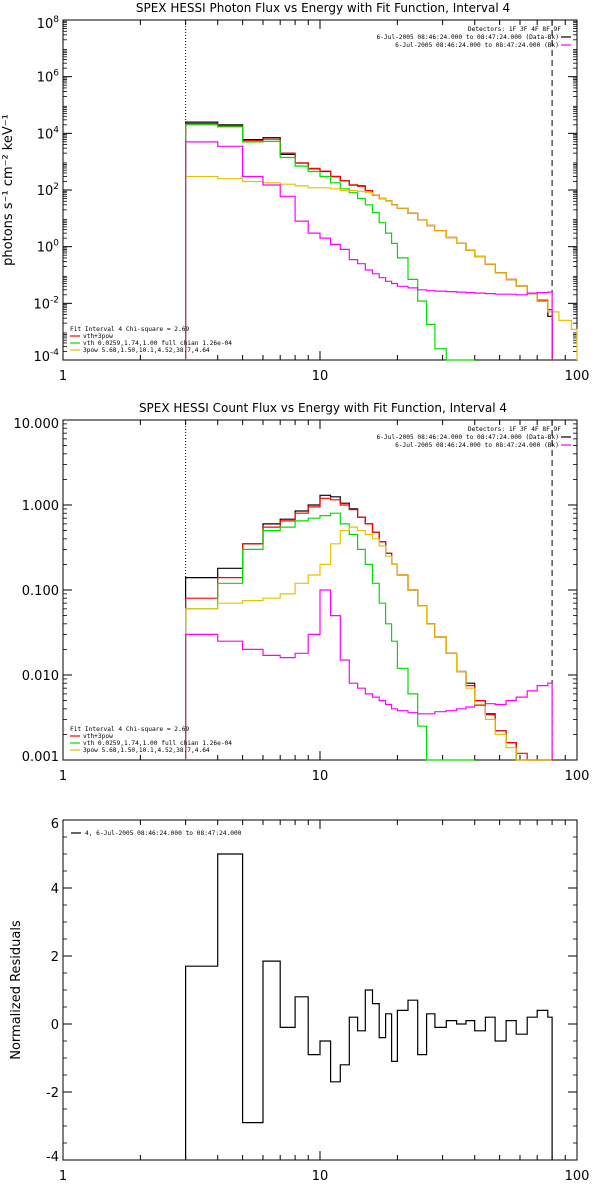 The height and width of the screenshot is (1200, 600). I want to click on y-tick-label: 10.000, so click(37, 424).